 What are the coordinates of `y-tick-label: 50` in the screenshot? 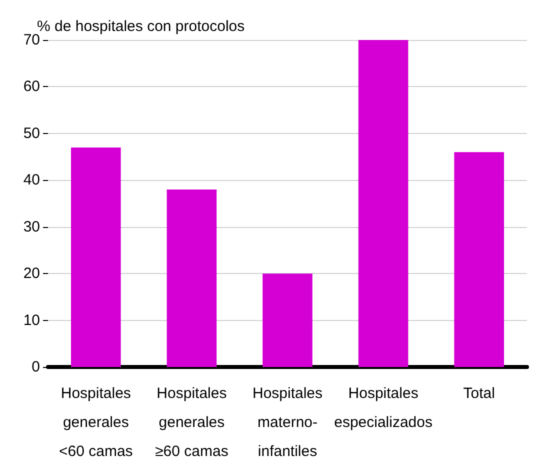 It's located at (31, 133).